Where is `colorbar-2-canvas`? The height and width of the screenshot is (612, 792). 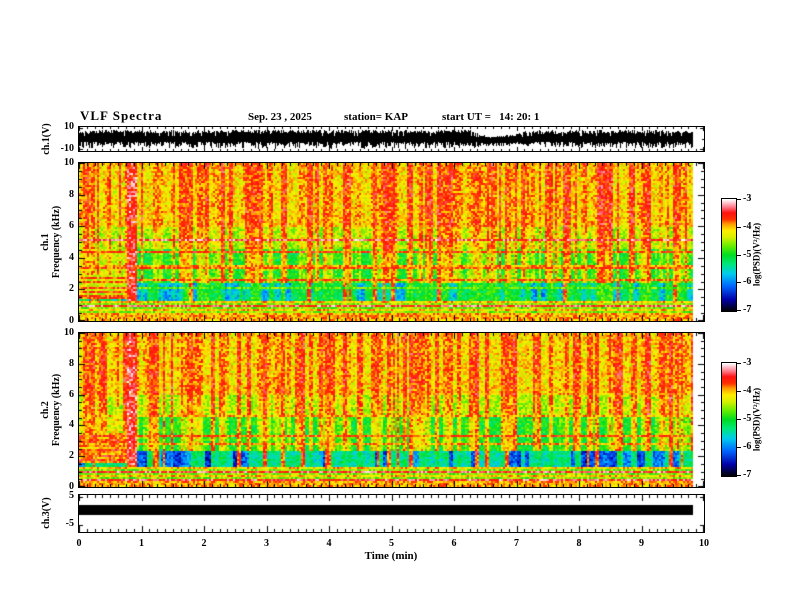 colorbar-2-canvas is located at coordinates (729, 419).